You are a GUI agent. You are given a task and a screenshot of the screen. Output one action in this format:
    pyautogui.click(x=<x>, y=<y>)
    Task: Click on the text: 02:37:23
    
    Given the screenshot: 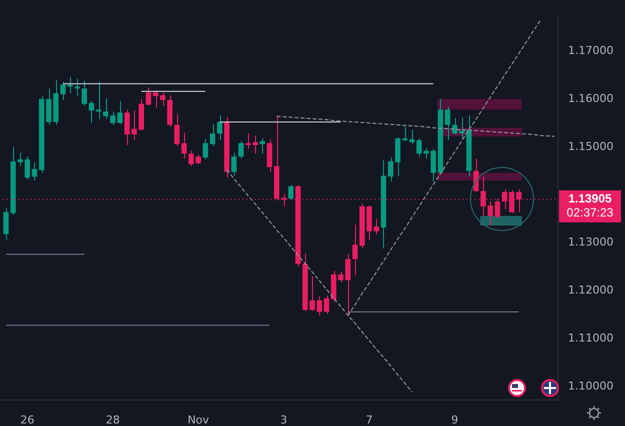 What is the action you would take?
    pyautogui.click(x=590, y=213)
    